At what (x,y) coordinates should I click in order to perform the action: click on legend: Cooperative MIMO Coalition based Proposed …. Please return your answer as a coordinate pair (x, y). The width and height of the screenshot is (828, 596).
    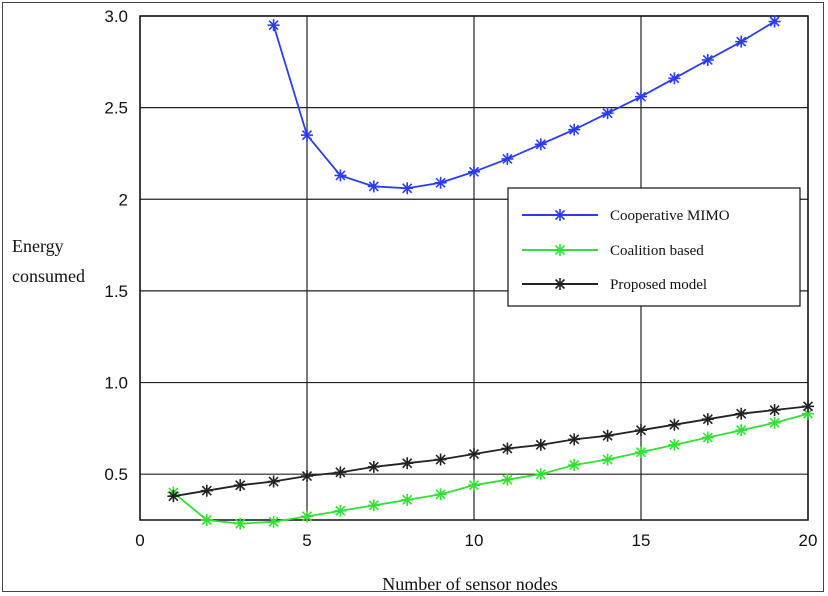
    Looking at the image, I should click on (654, 247).